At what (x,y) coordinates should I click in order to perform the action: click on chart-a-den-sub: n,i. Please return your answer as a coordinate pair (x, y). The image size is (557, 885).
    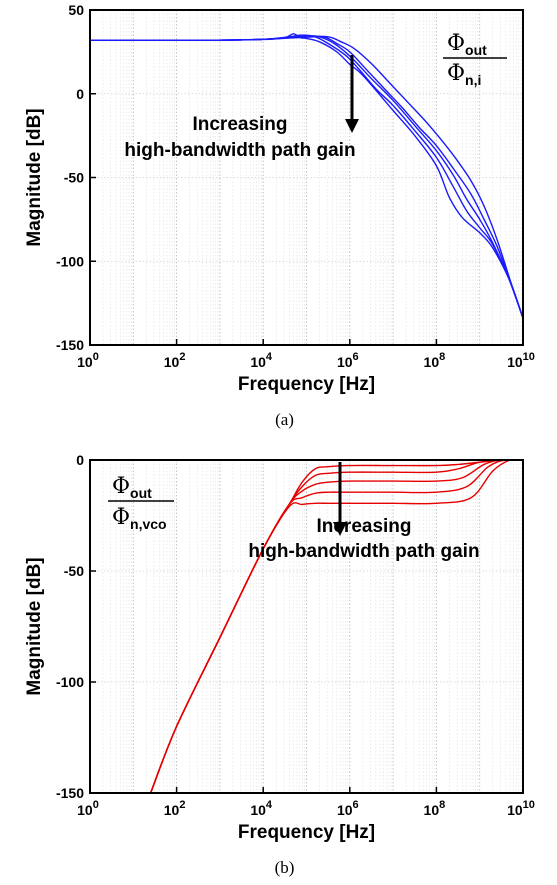
    Looking at the image, I should click on (473, 80).